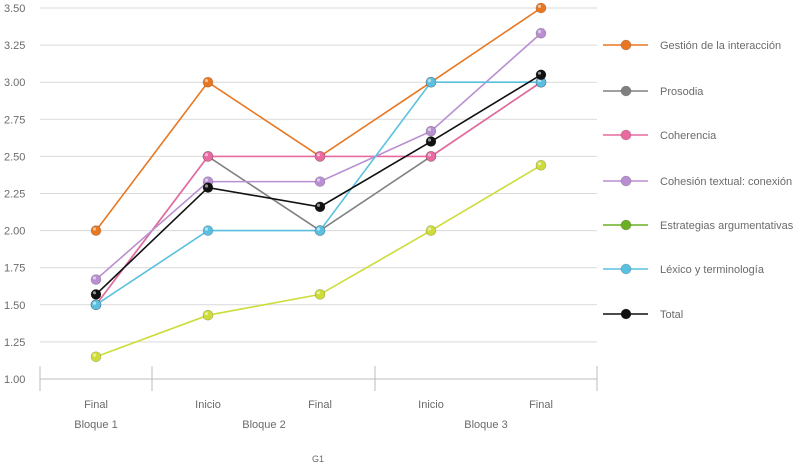  What do you see at coordinates (720, 46) in the screenshot?
I see `legend-label: Gestión de la interacción` at bounding box center [720, 46].